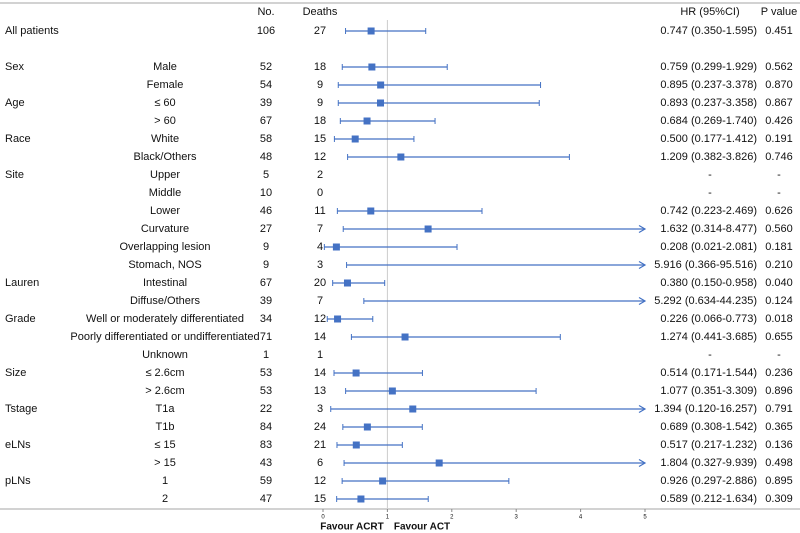 This screenshot has height=533, width=800. Describe the element at coordinates (165, 283) in the screenshot. I see `subgroup-label: Intestinal` at that location.